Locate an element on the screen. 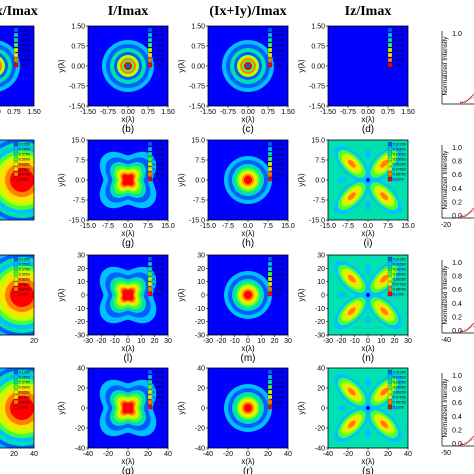 This screenshot has height=474, width=474. y-tick-label: -15.0 is located at coordinates (197, 221).